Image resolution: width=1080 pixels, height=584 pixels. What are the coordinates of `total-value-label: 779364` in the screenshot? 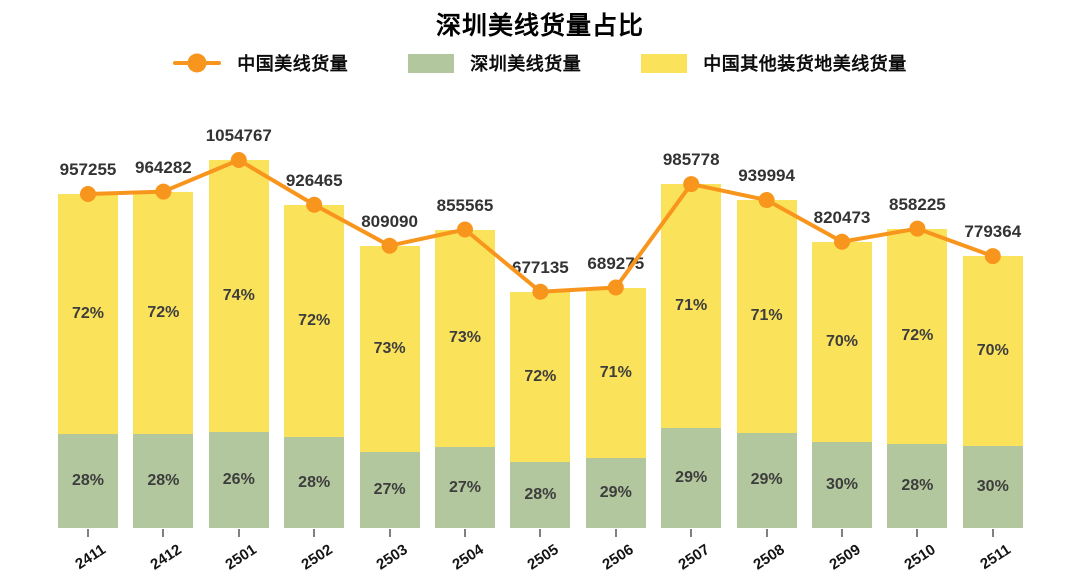 It's located at (993, 232).